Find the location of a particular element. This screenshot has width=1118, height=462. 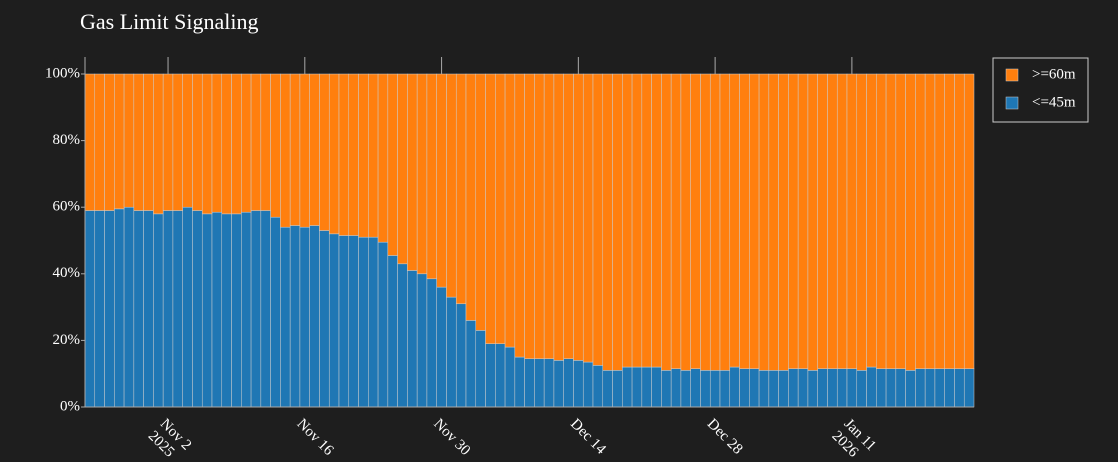

y-tick-label: 100% is located at coordinates (62, 73).